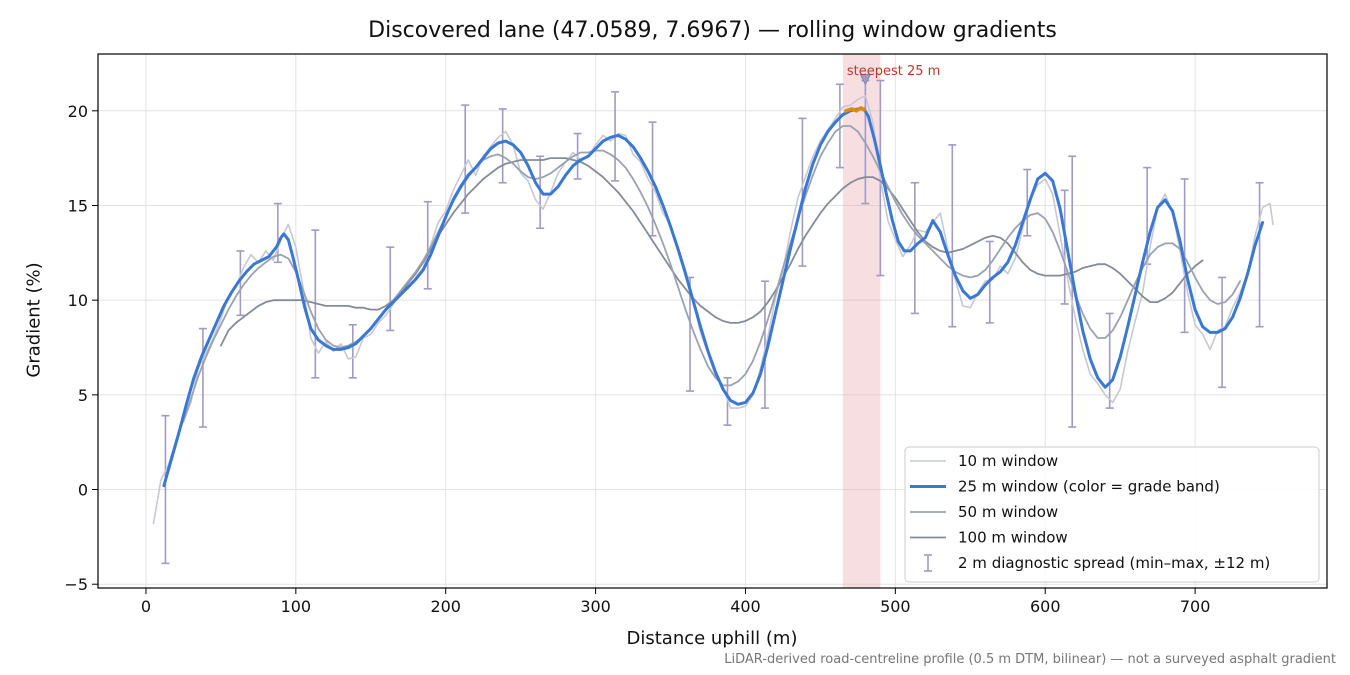 The image size is (1350, 675). What do you see at coordinates (1045, 606) in the screenshot?
I see `x-tick-label: 600` at bounding box center [1045, 606].